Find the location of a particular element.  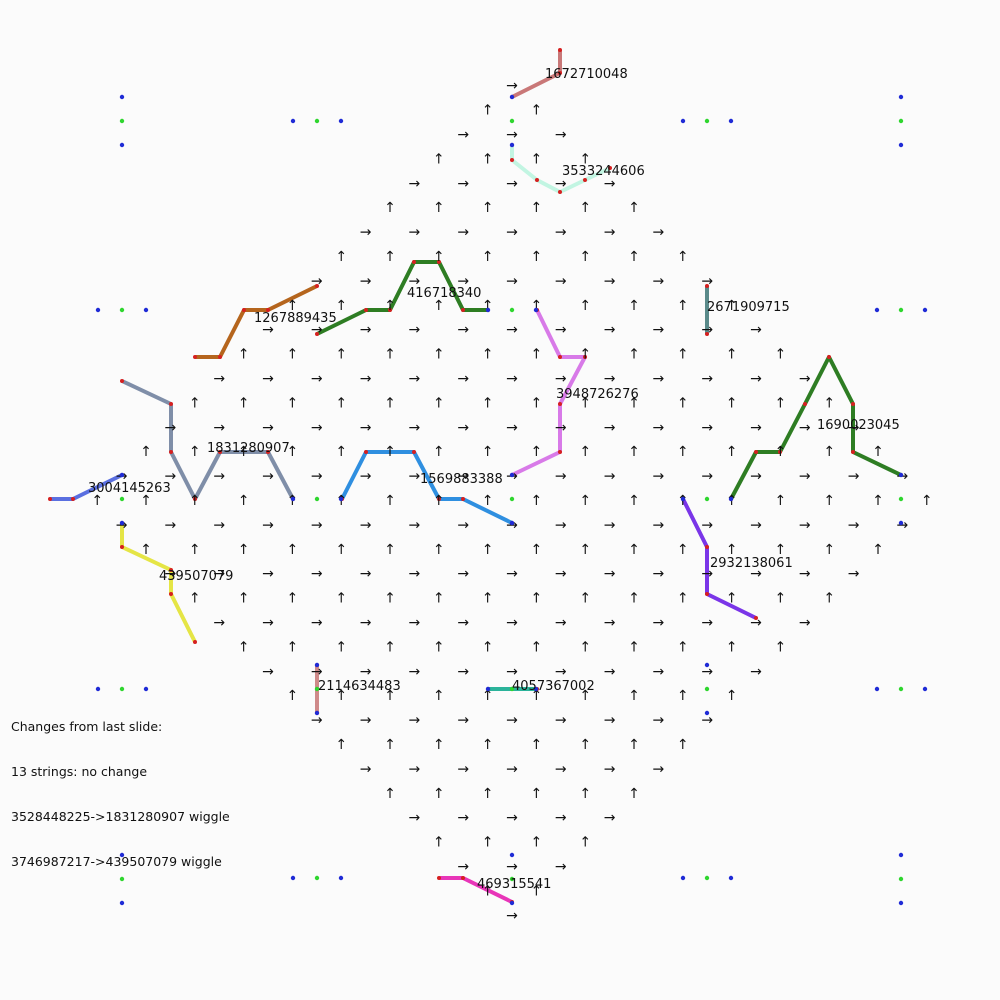

string-path is located at coordinates (426, 487).